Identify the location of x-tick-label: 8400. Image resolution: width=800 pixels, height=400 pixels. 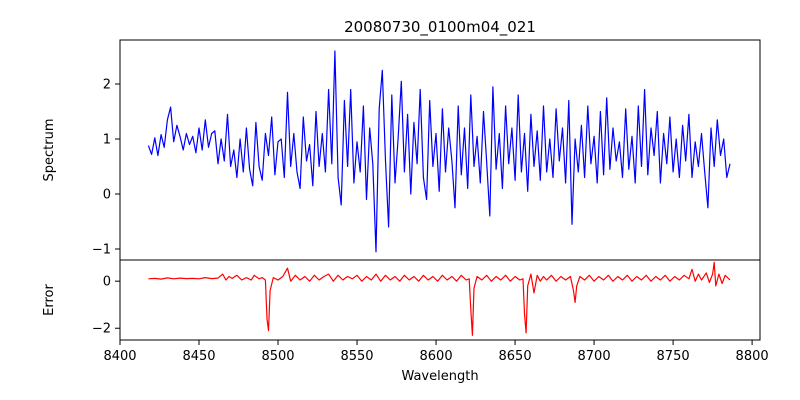
(119, 356).